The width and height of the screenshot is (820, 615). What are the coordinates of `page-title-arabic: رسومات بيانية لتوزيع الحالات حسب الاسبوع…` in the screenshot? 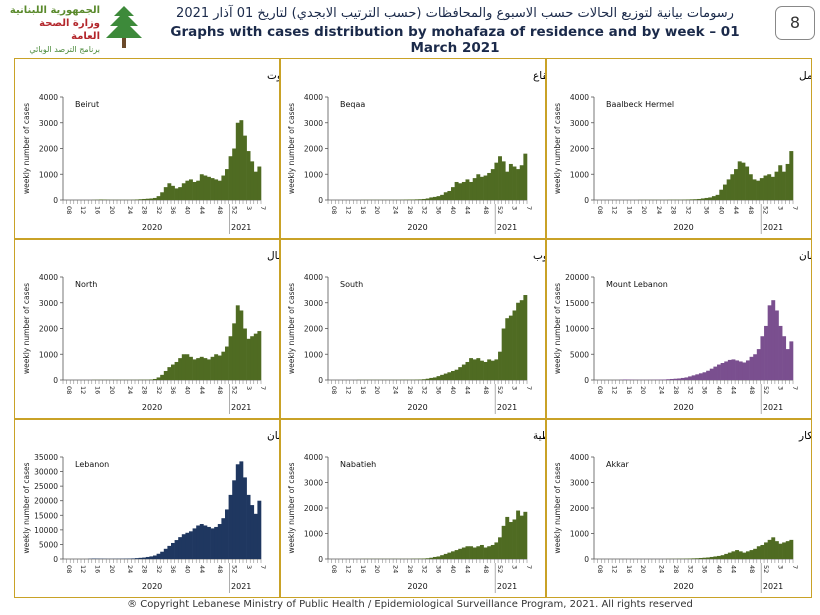 It's located at (455, 13).